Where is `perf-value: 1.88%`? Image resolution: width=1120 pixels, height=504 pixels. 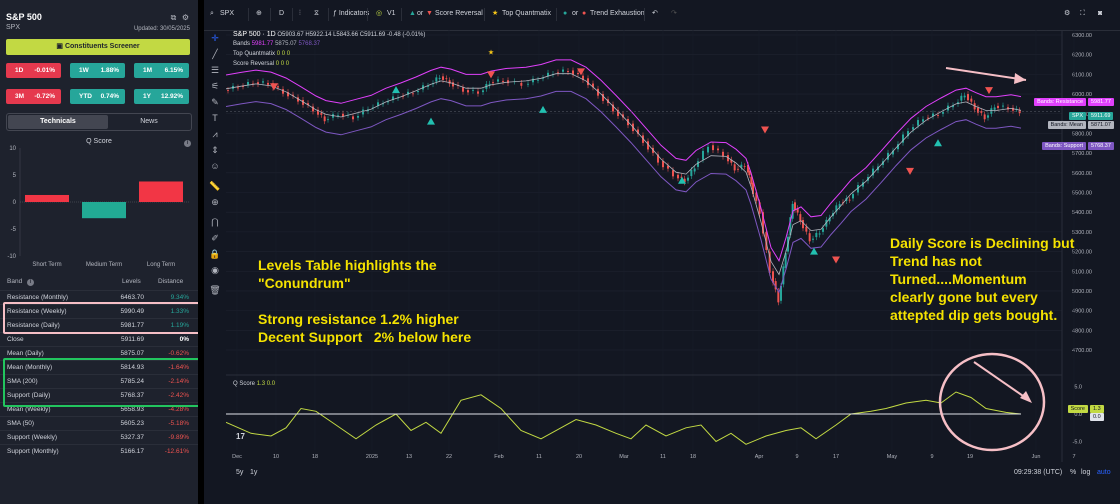
perf-value: 1.88% is located at coordinates (109, 70).